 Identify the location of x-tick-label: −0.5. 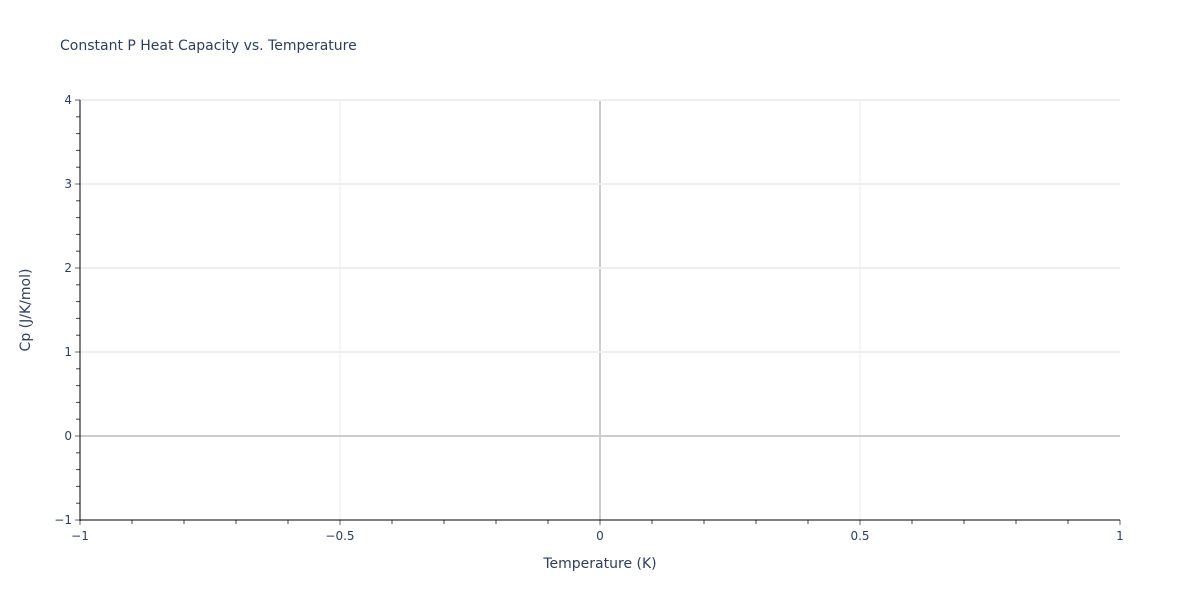
(339, 536).